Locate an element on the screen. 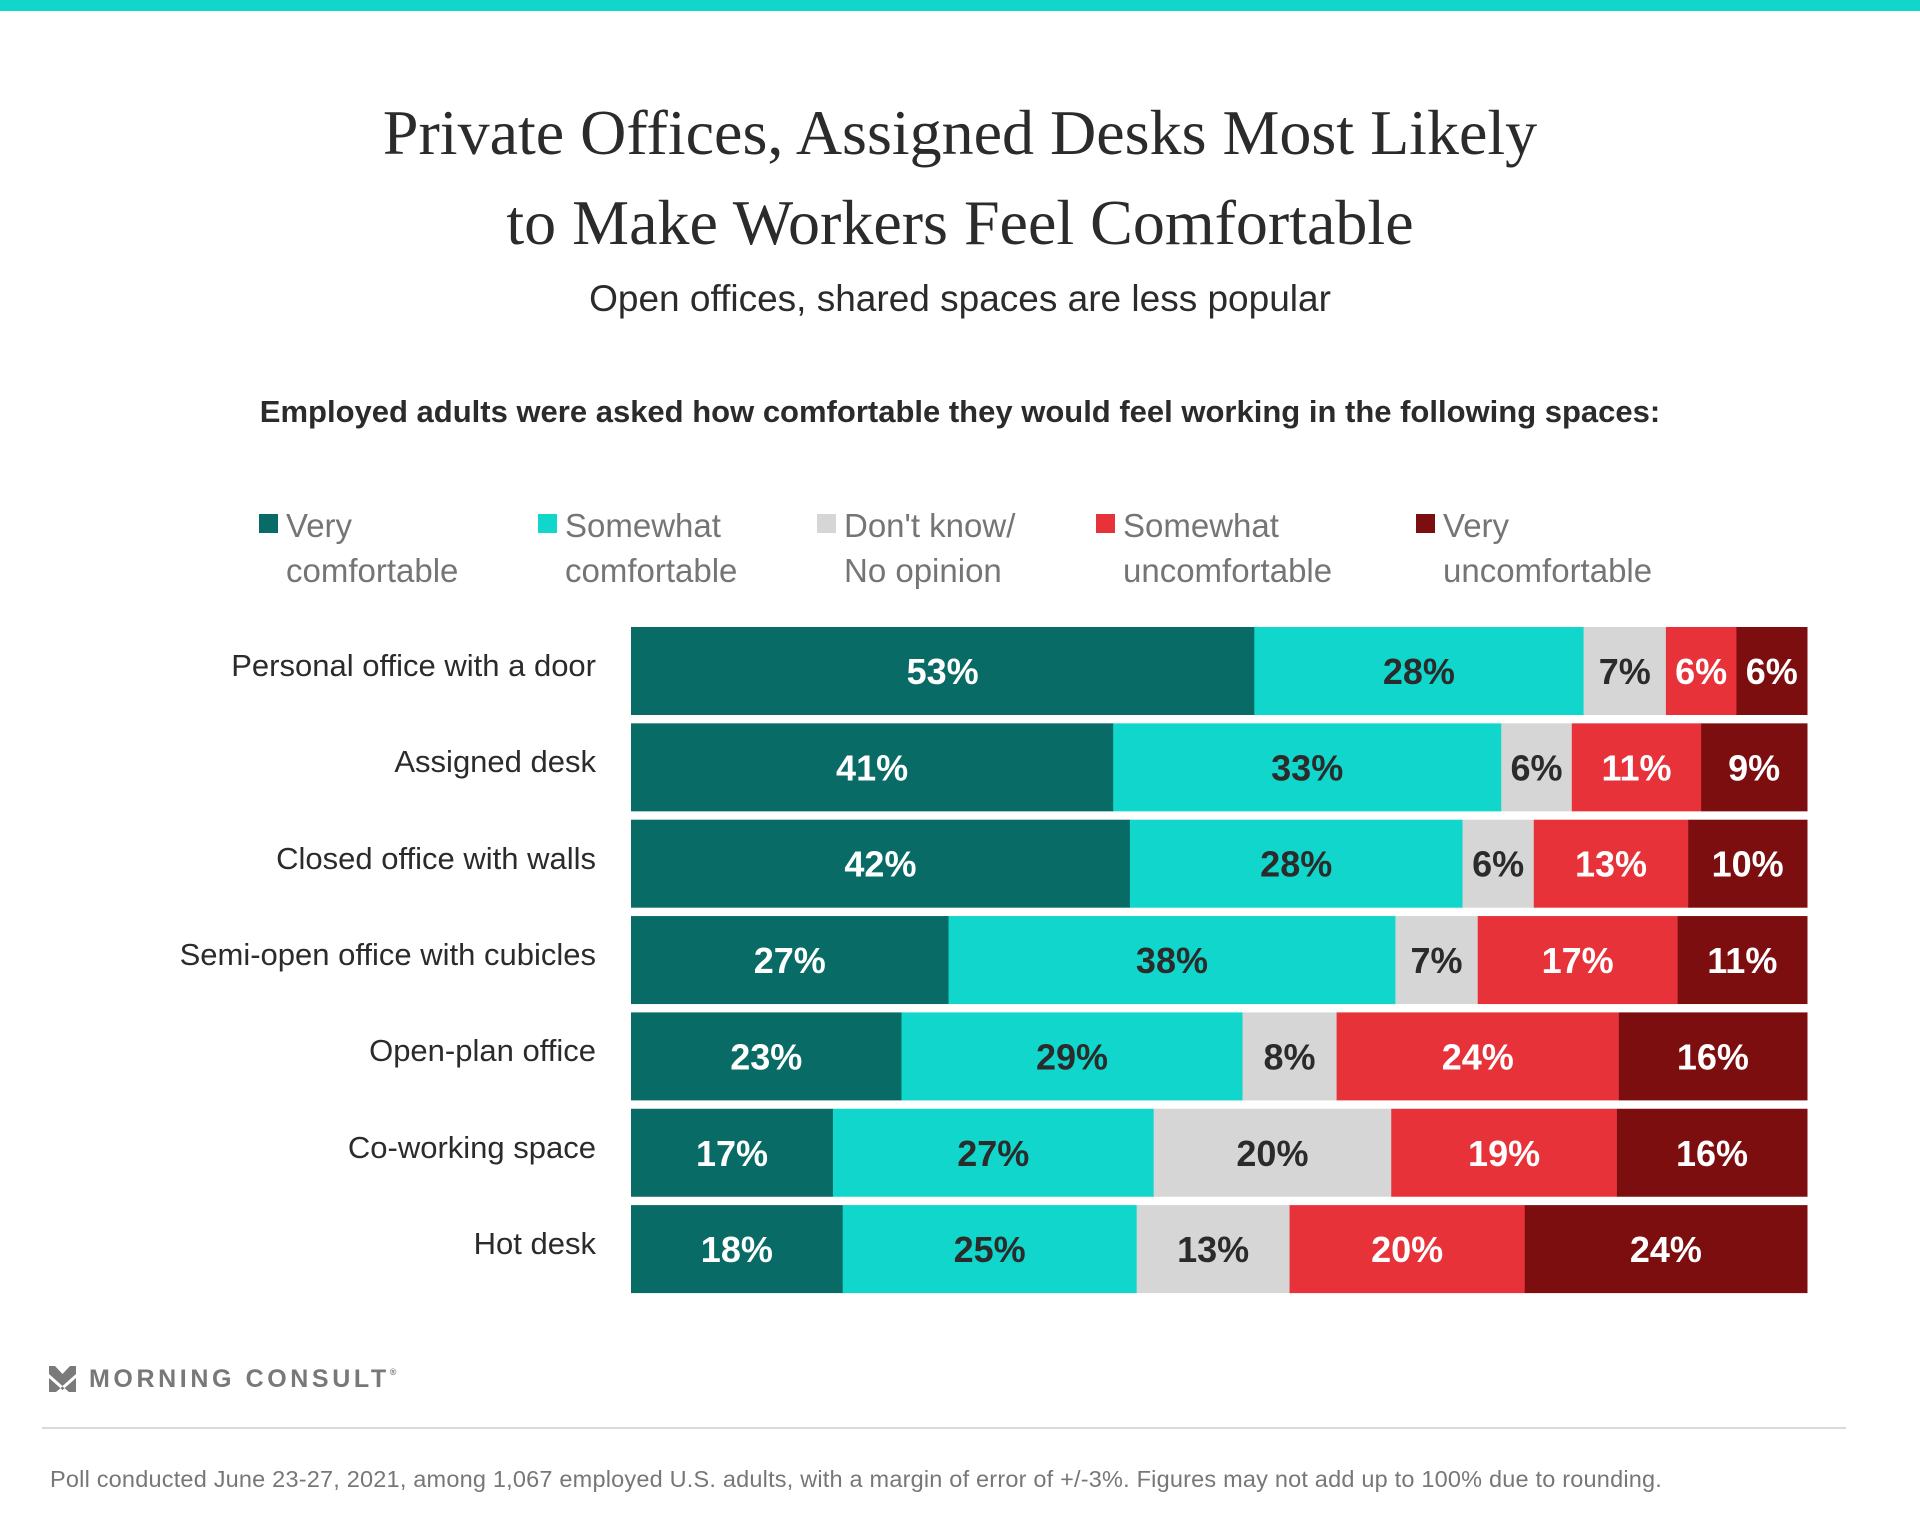  bar-row-personal-office-with-a-door: 53% 28% 7% 6% 6% is located at coordinates (1219, 671).